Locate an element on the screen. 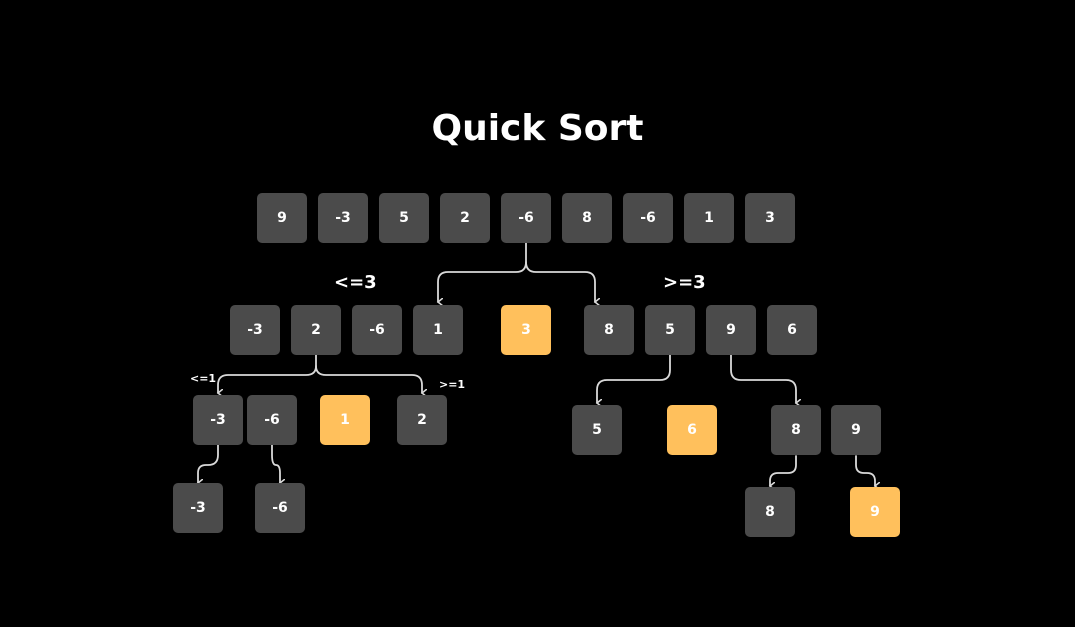 This screenshot has height=627, width=1075. arrow-root-to-right is located at coordinates (560, 281).